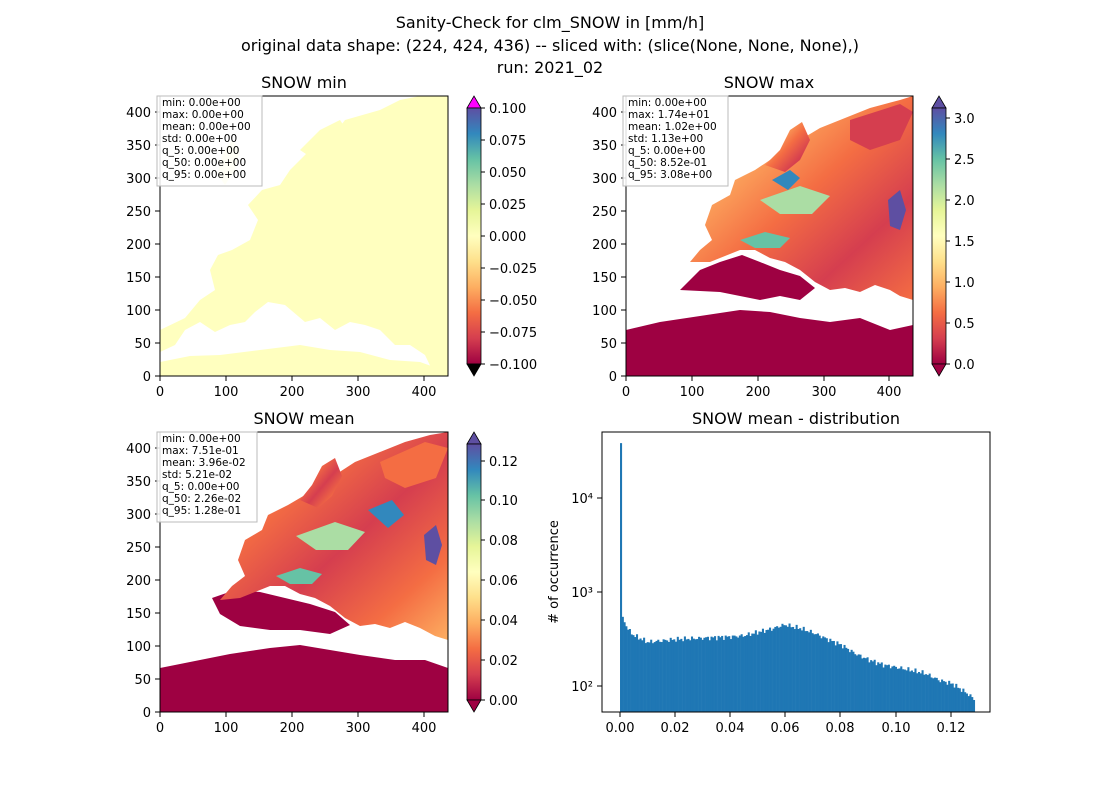 The height and width of the screenshot is (800, 1100). I want to click on x-tick-label: 300, so click(358, 728).